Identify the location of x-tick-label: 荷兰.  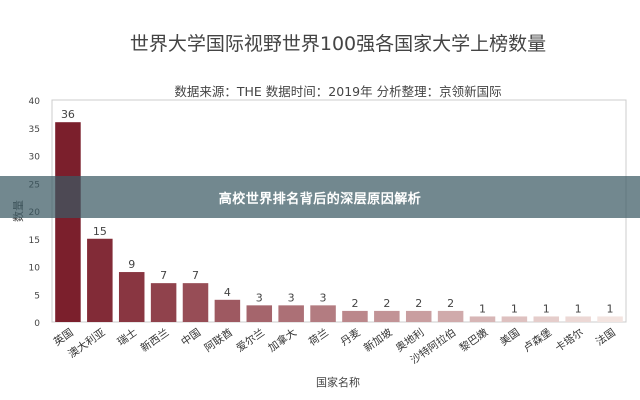
(318, 337).